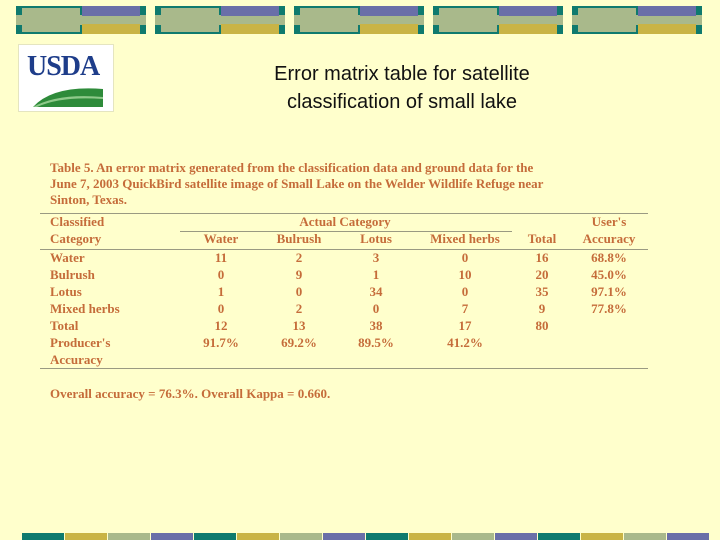 This screenshot has width=720, height=540. Describe the element at coordinates (609, 238) in the screenshot. I see `header-accuracy: Accuracy` at that location.